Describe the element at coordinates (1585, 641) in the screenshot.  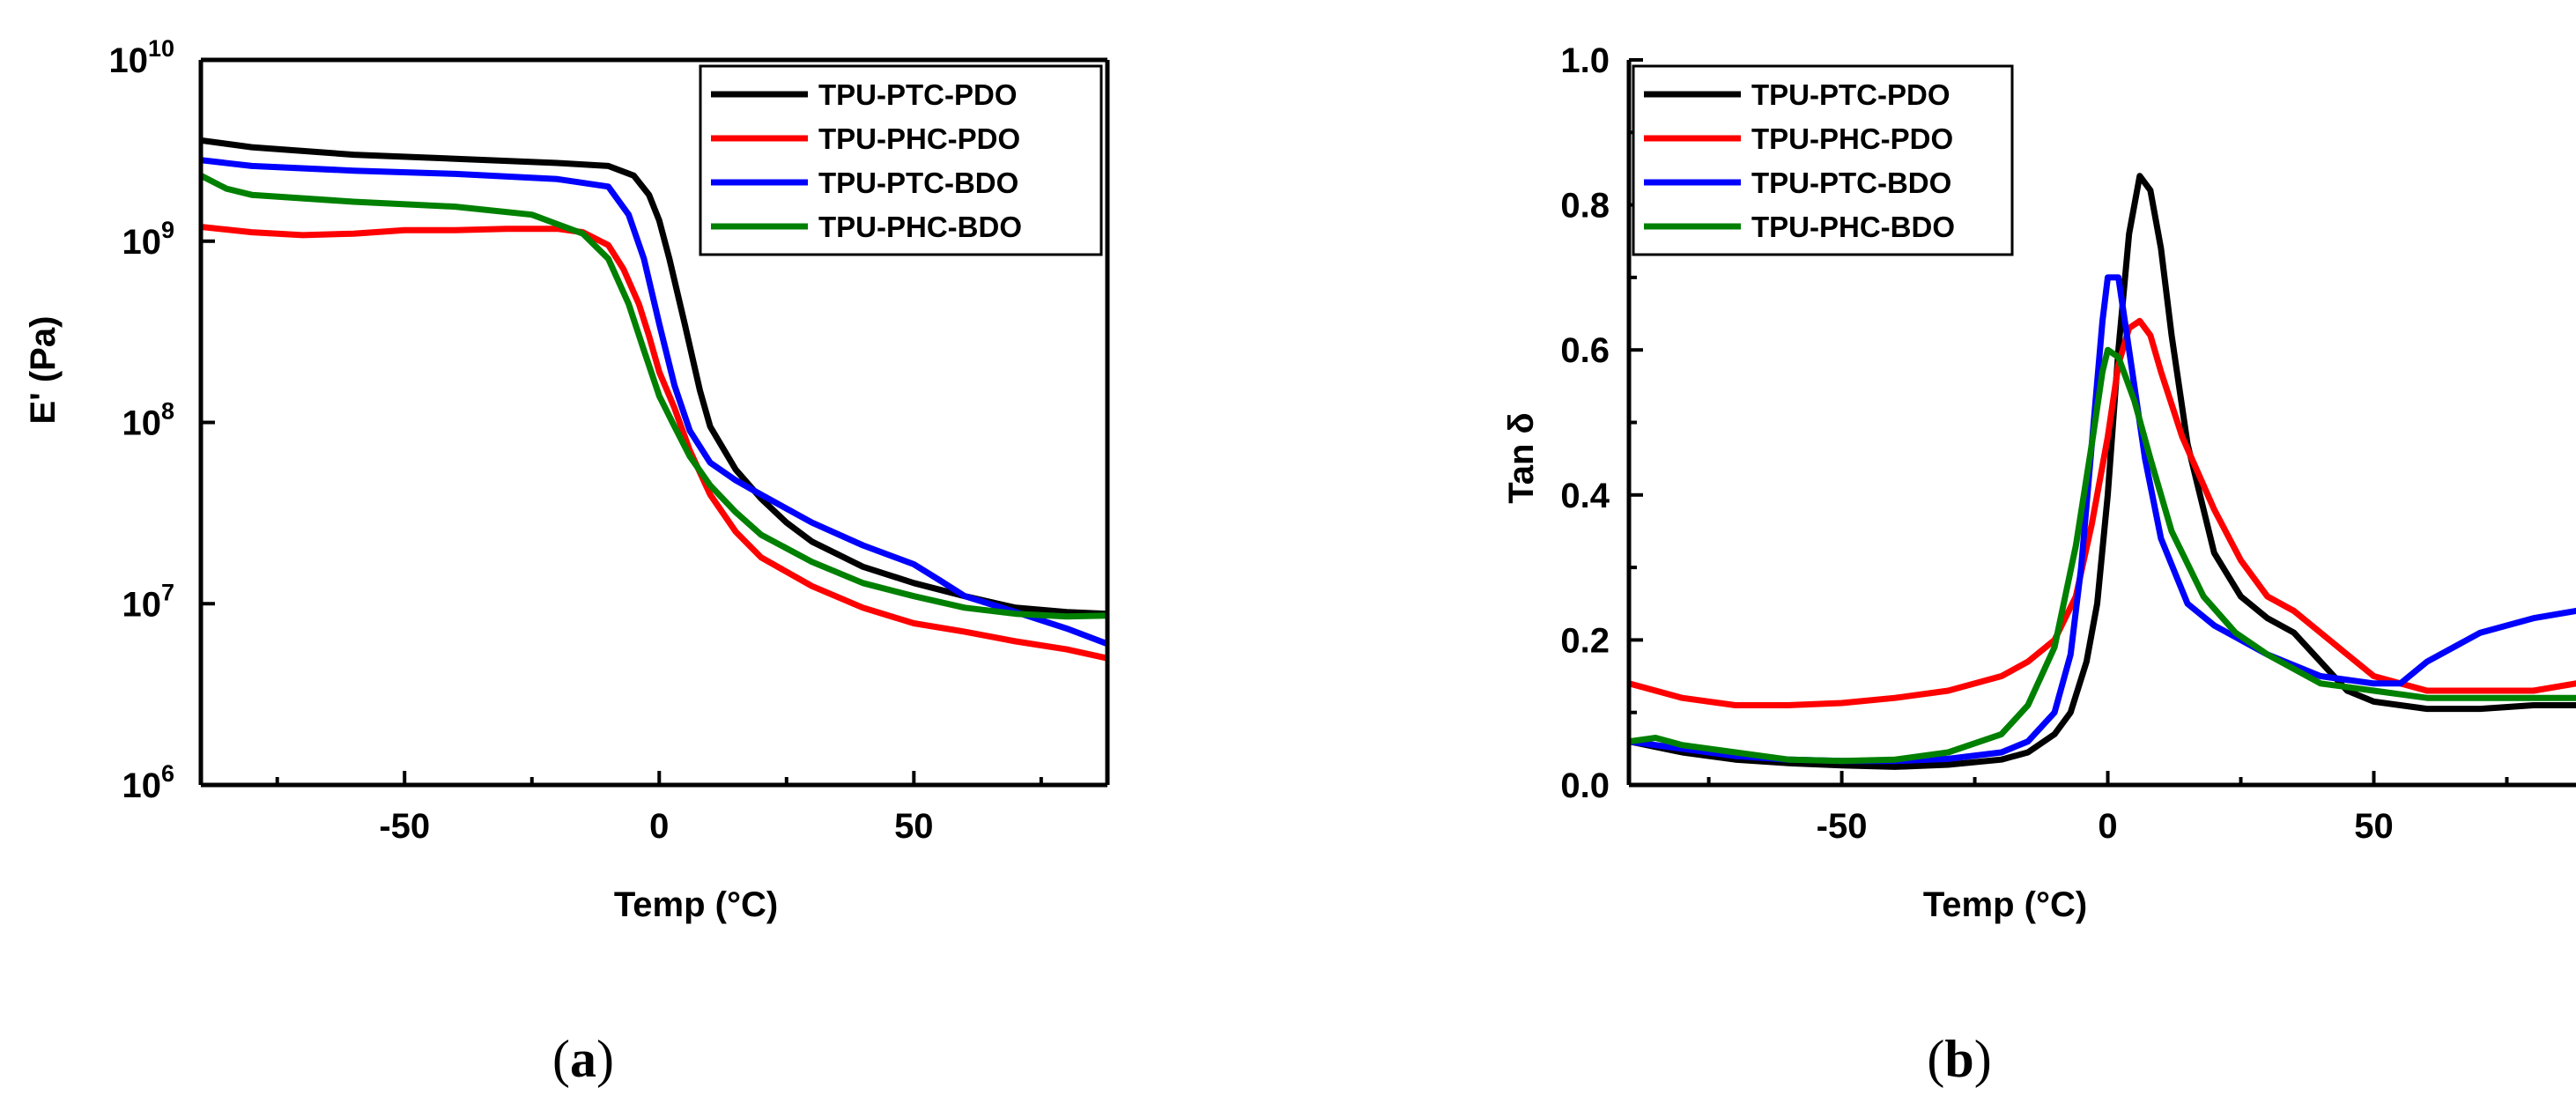
I see `y-tick-label: 0.2` at that location.